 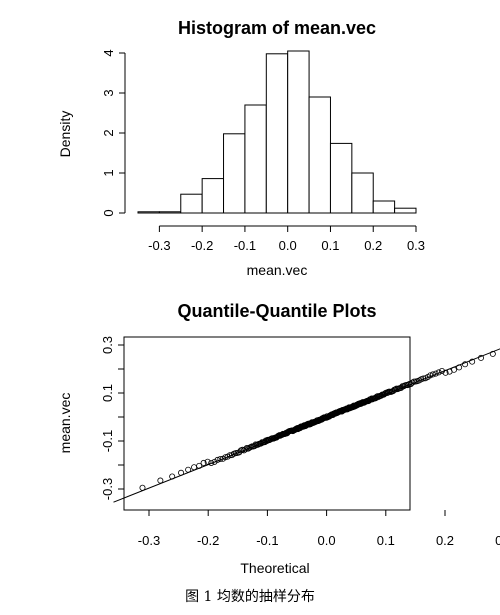 What do you see at coordinates (276, 311) in the screenshot?
I see `qq-title: Quantile-Quantile Plots` at bounding box center [276, 311].